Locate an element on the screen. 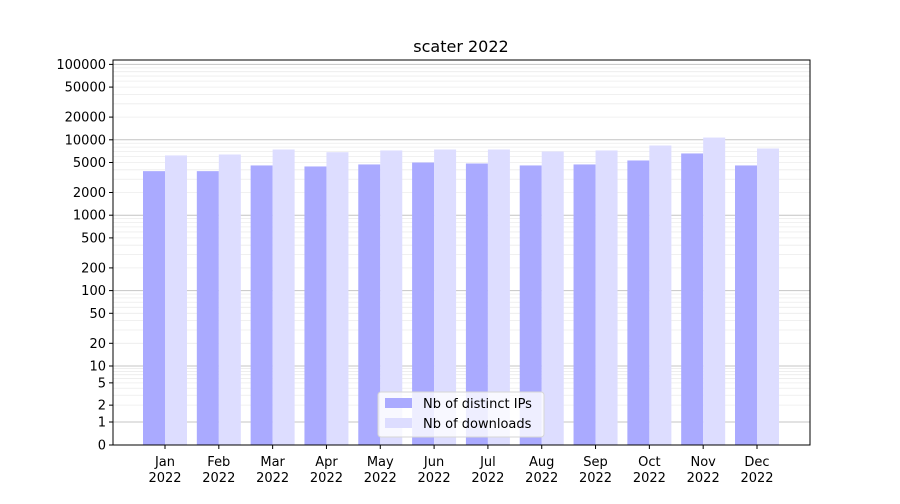  x-tick-label: May 2022 is located at coordinates (380, 470).